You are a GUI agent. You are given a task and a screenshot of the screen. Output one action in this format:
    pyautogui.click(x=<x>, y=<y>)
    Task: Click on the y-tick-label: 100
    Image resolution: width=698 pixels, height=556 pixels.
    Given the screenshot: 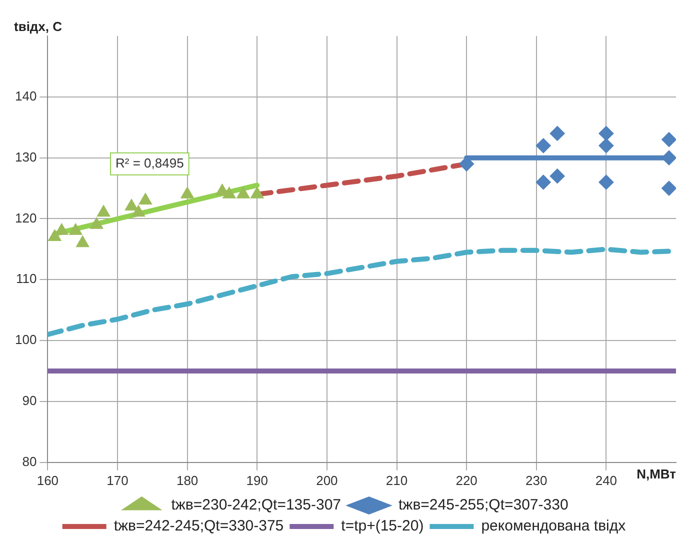 What is the action you would take?
    pyautogui.click(x=25, y=340)
    